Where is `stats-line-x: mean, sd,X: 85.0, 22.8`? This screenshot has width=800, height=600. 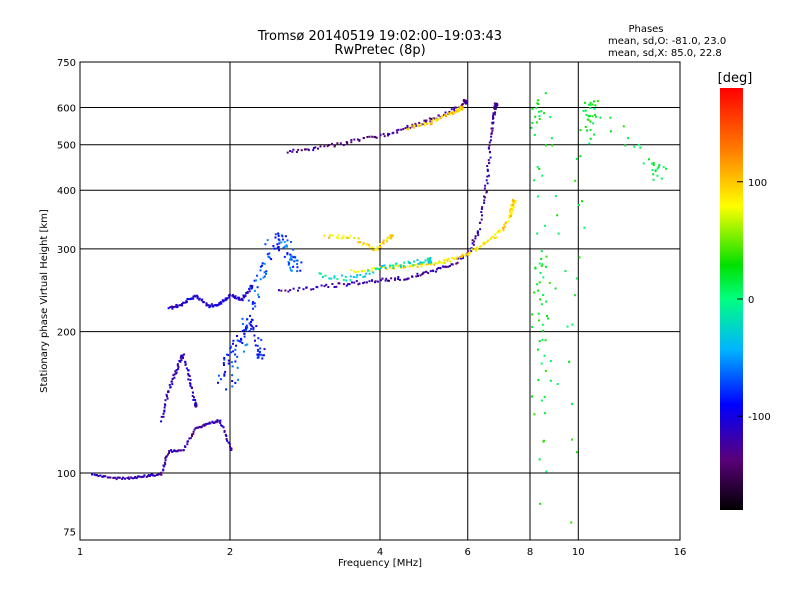
stats-line-x: mean, sd,X: 85.0, 22.8 is located at coordinates (665, 53).